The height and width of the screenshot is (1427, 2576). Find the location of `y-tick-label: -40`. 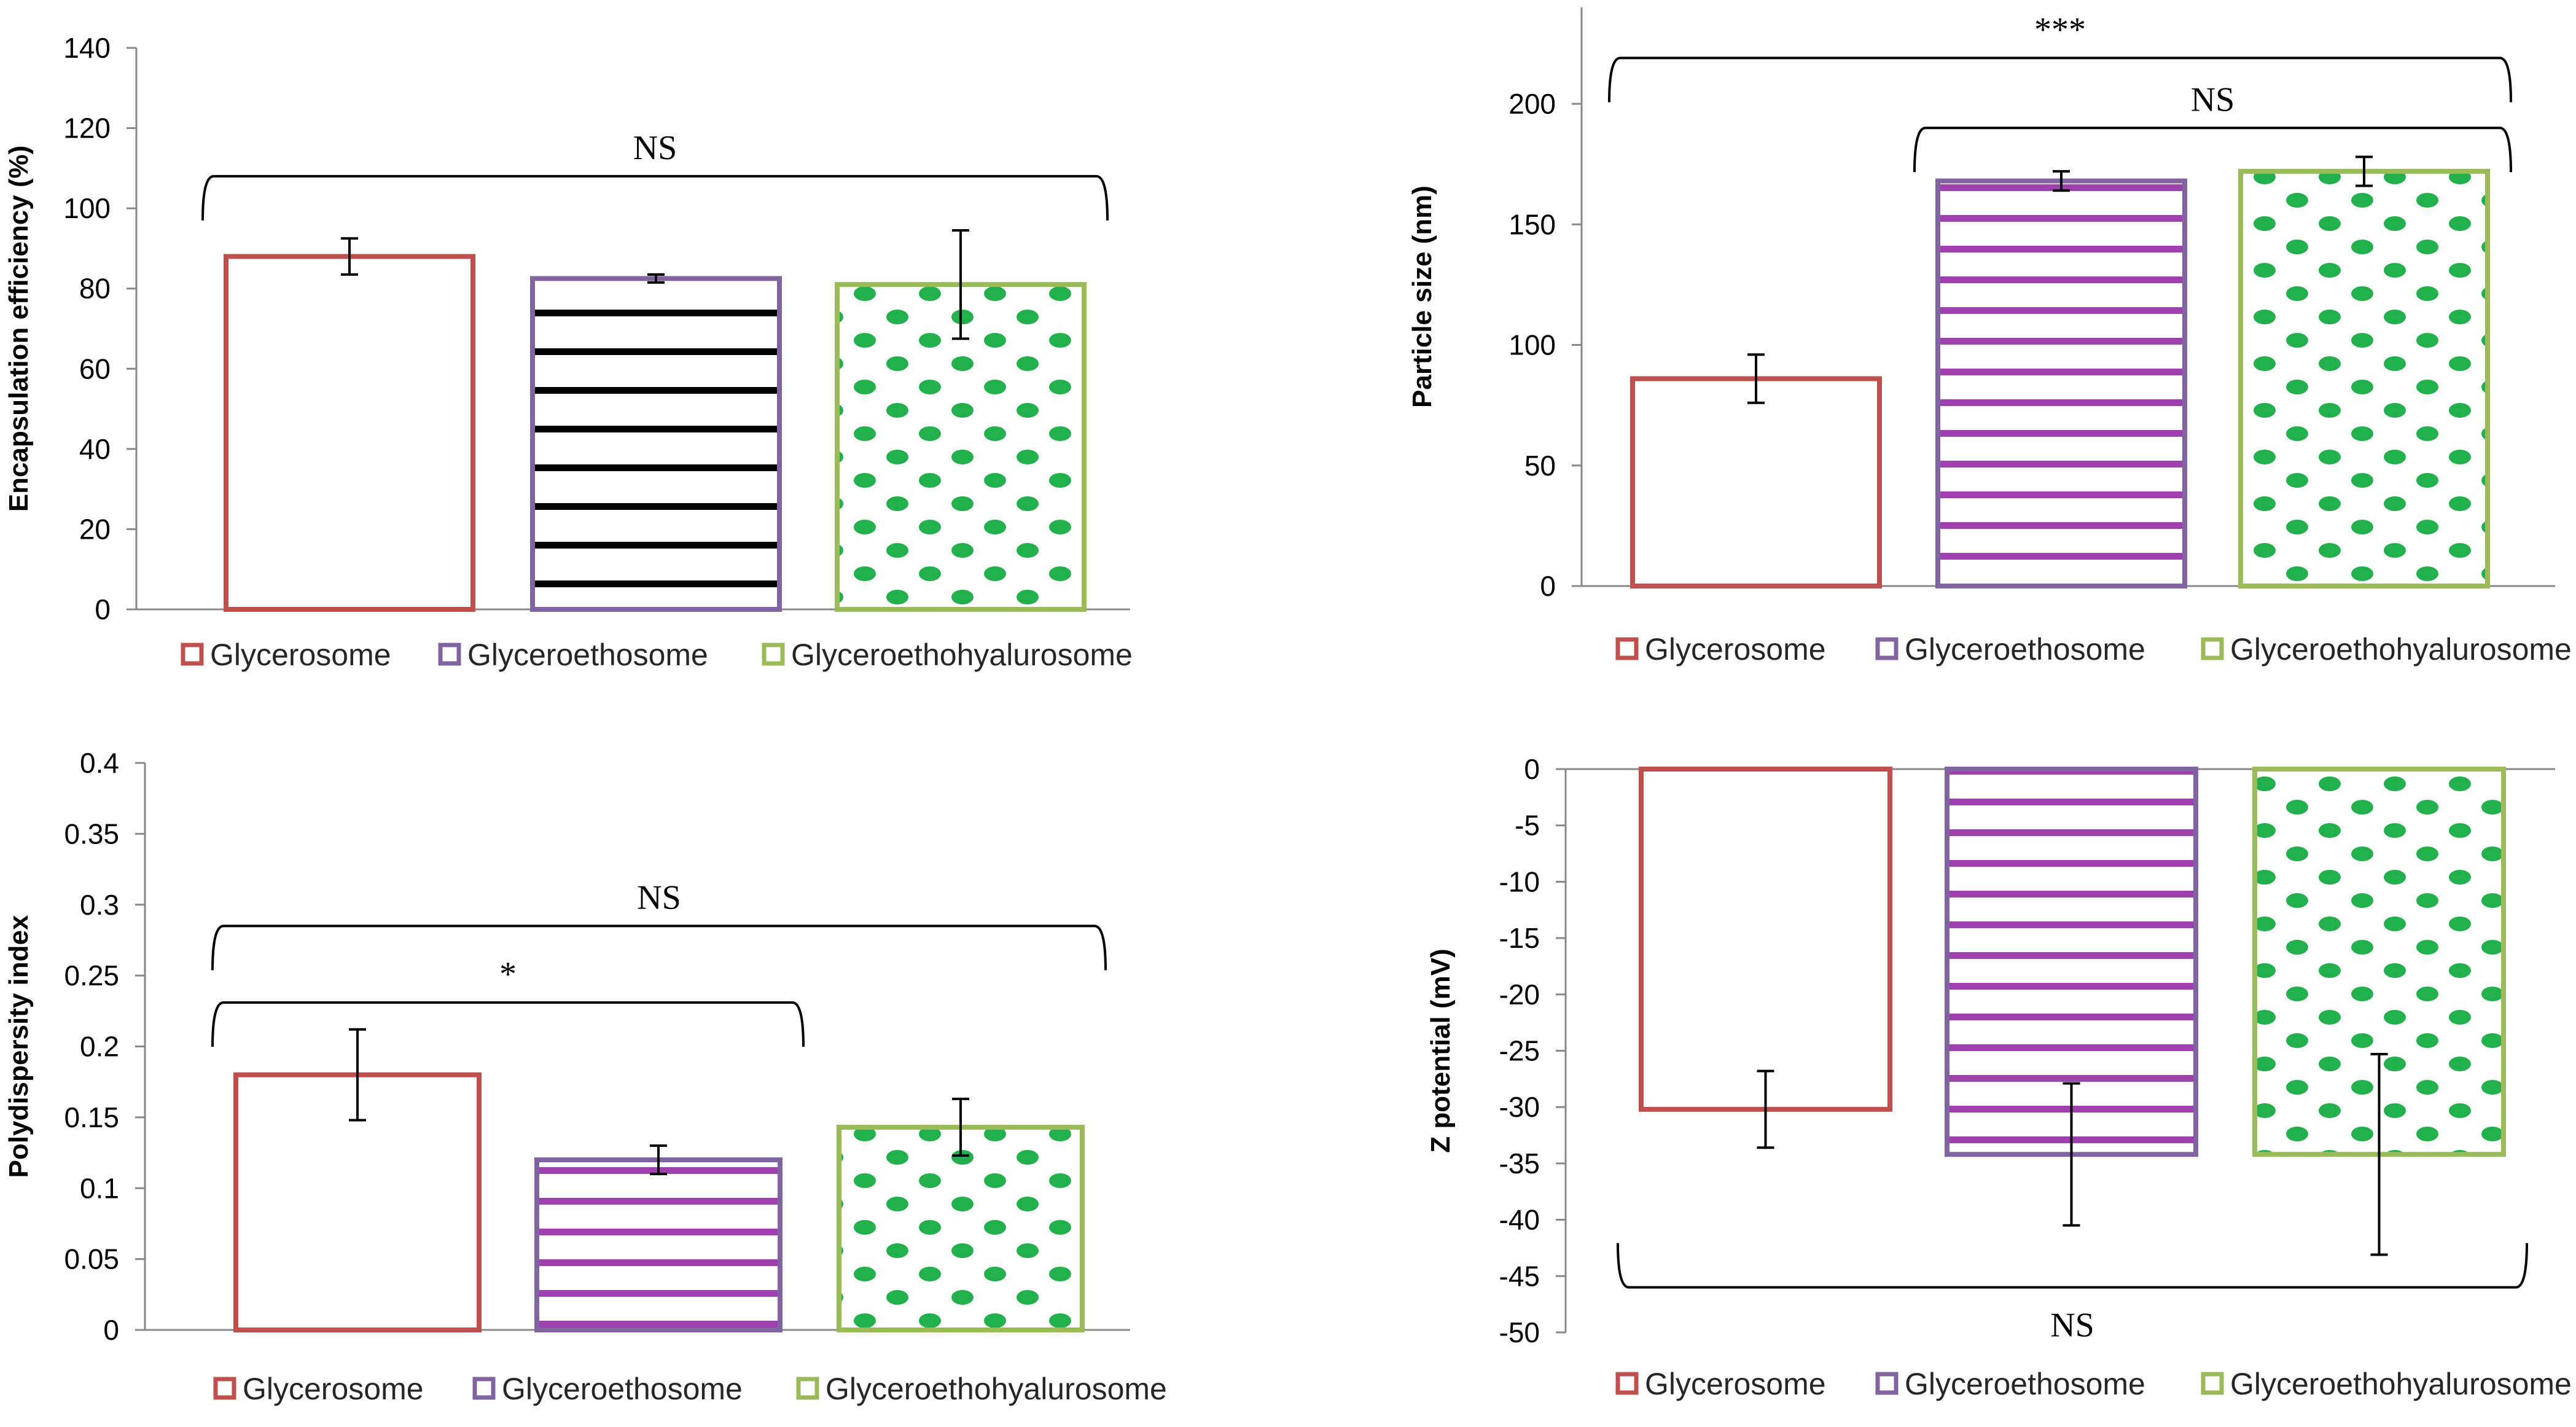

y-tick-label: -40 is located at coordinates (1519, 1220).